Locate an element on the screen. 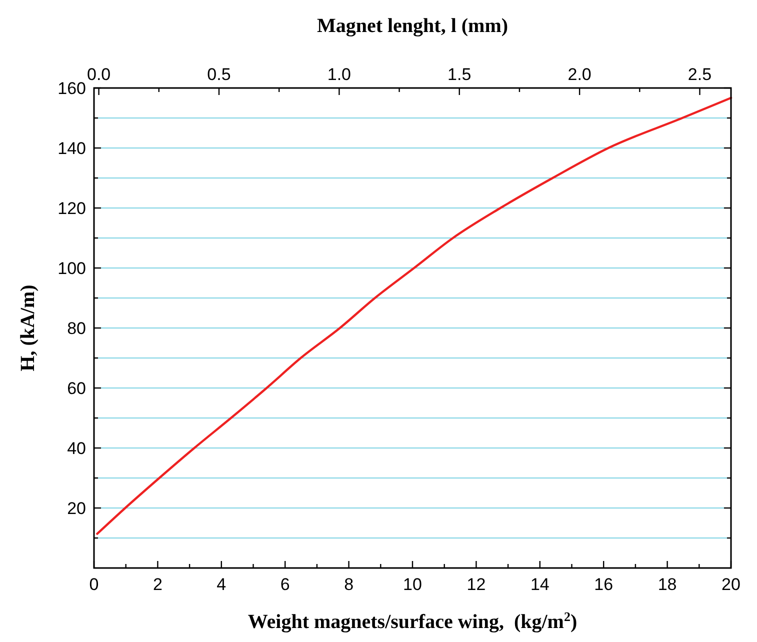 This screenshot has height=642, width=757. x-tick-label: 20 is located at coordinates (731, 584).